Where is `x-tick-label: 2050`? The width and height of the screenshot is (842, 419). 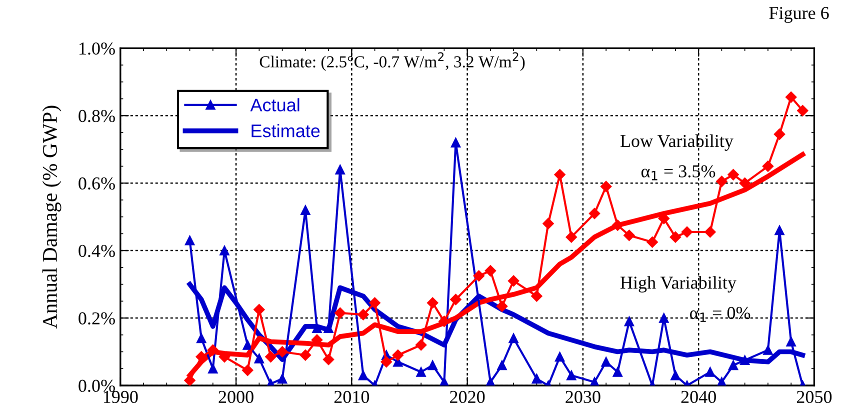
x-tick-label: 2050 is located at coordinates (814, 397).